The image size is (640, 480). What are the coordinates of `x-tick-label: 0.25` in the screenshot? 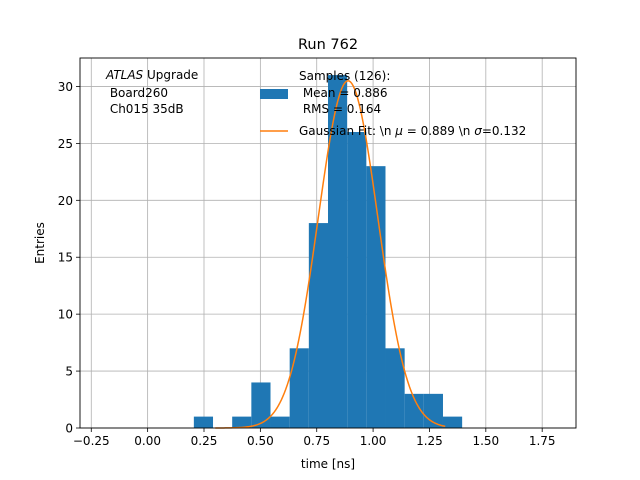 It's located at (204, 441).